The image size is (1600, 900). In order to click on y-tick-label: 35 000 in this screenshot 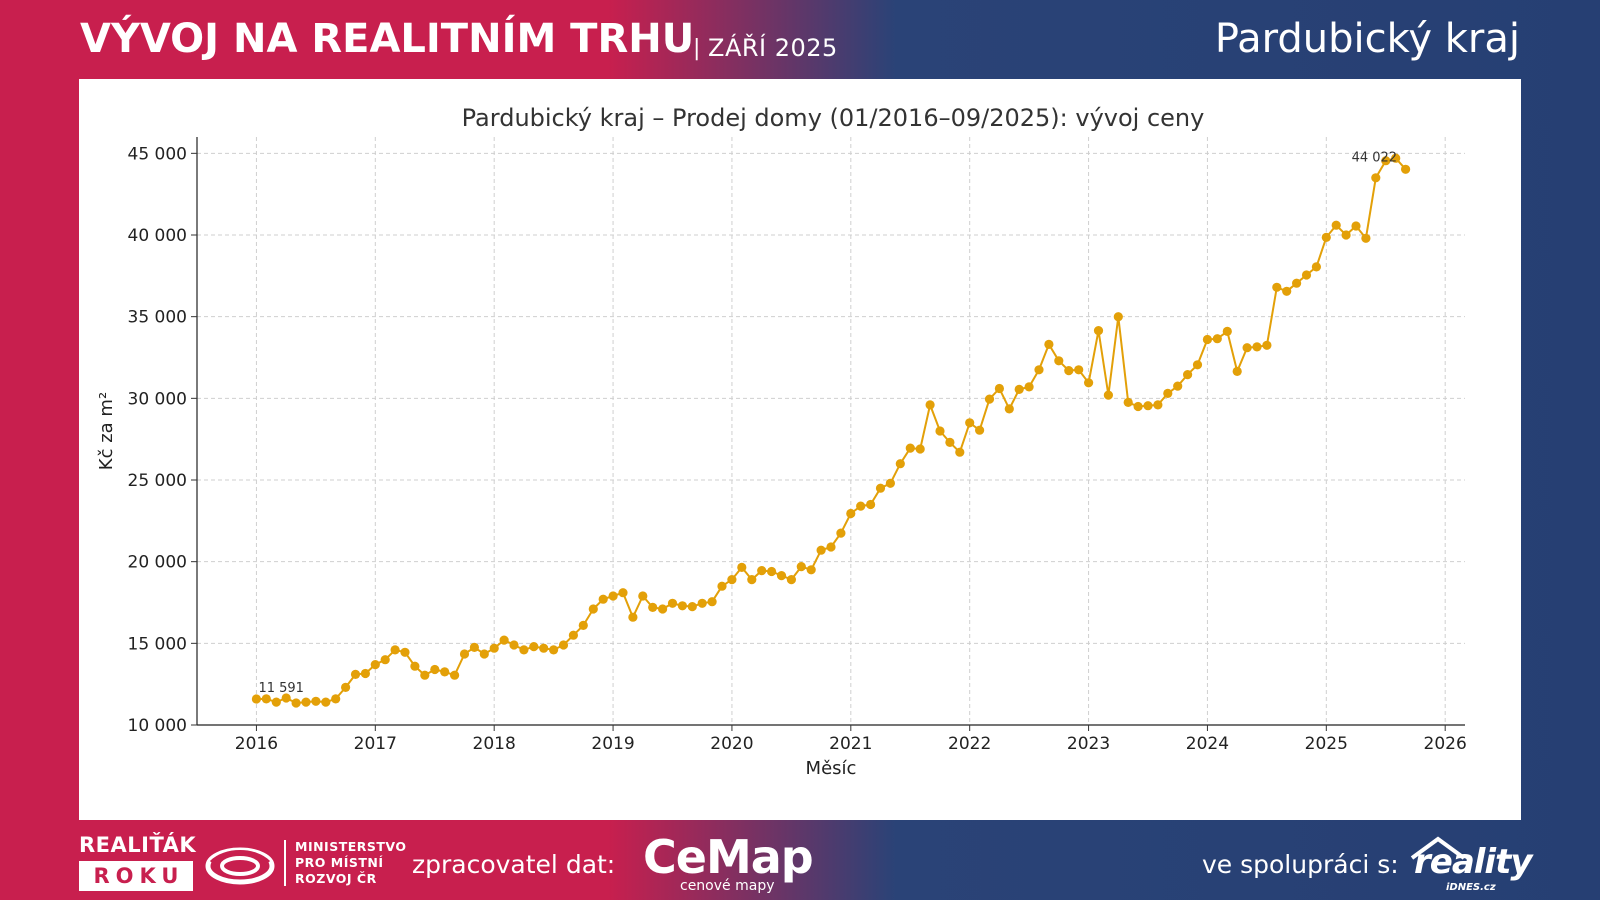, I will do `click(157, 318)`.